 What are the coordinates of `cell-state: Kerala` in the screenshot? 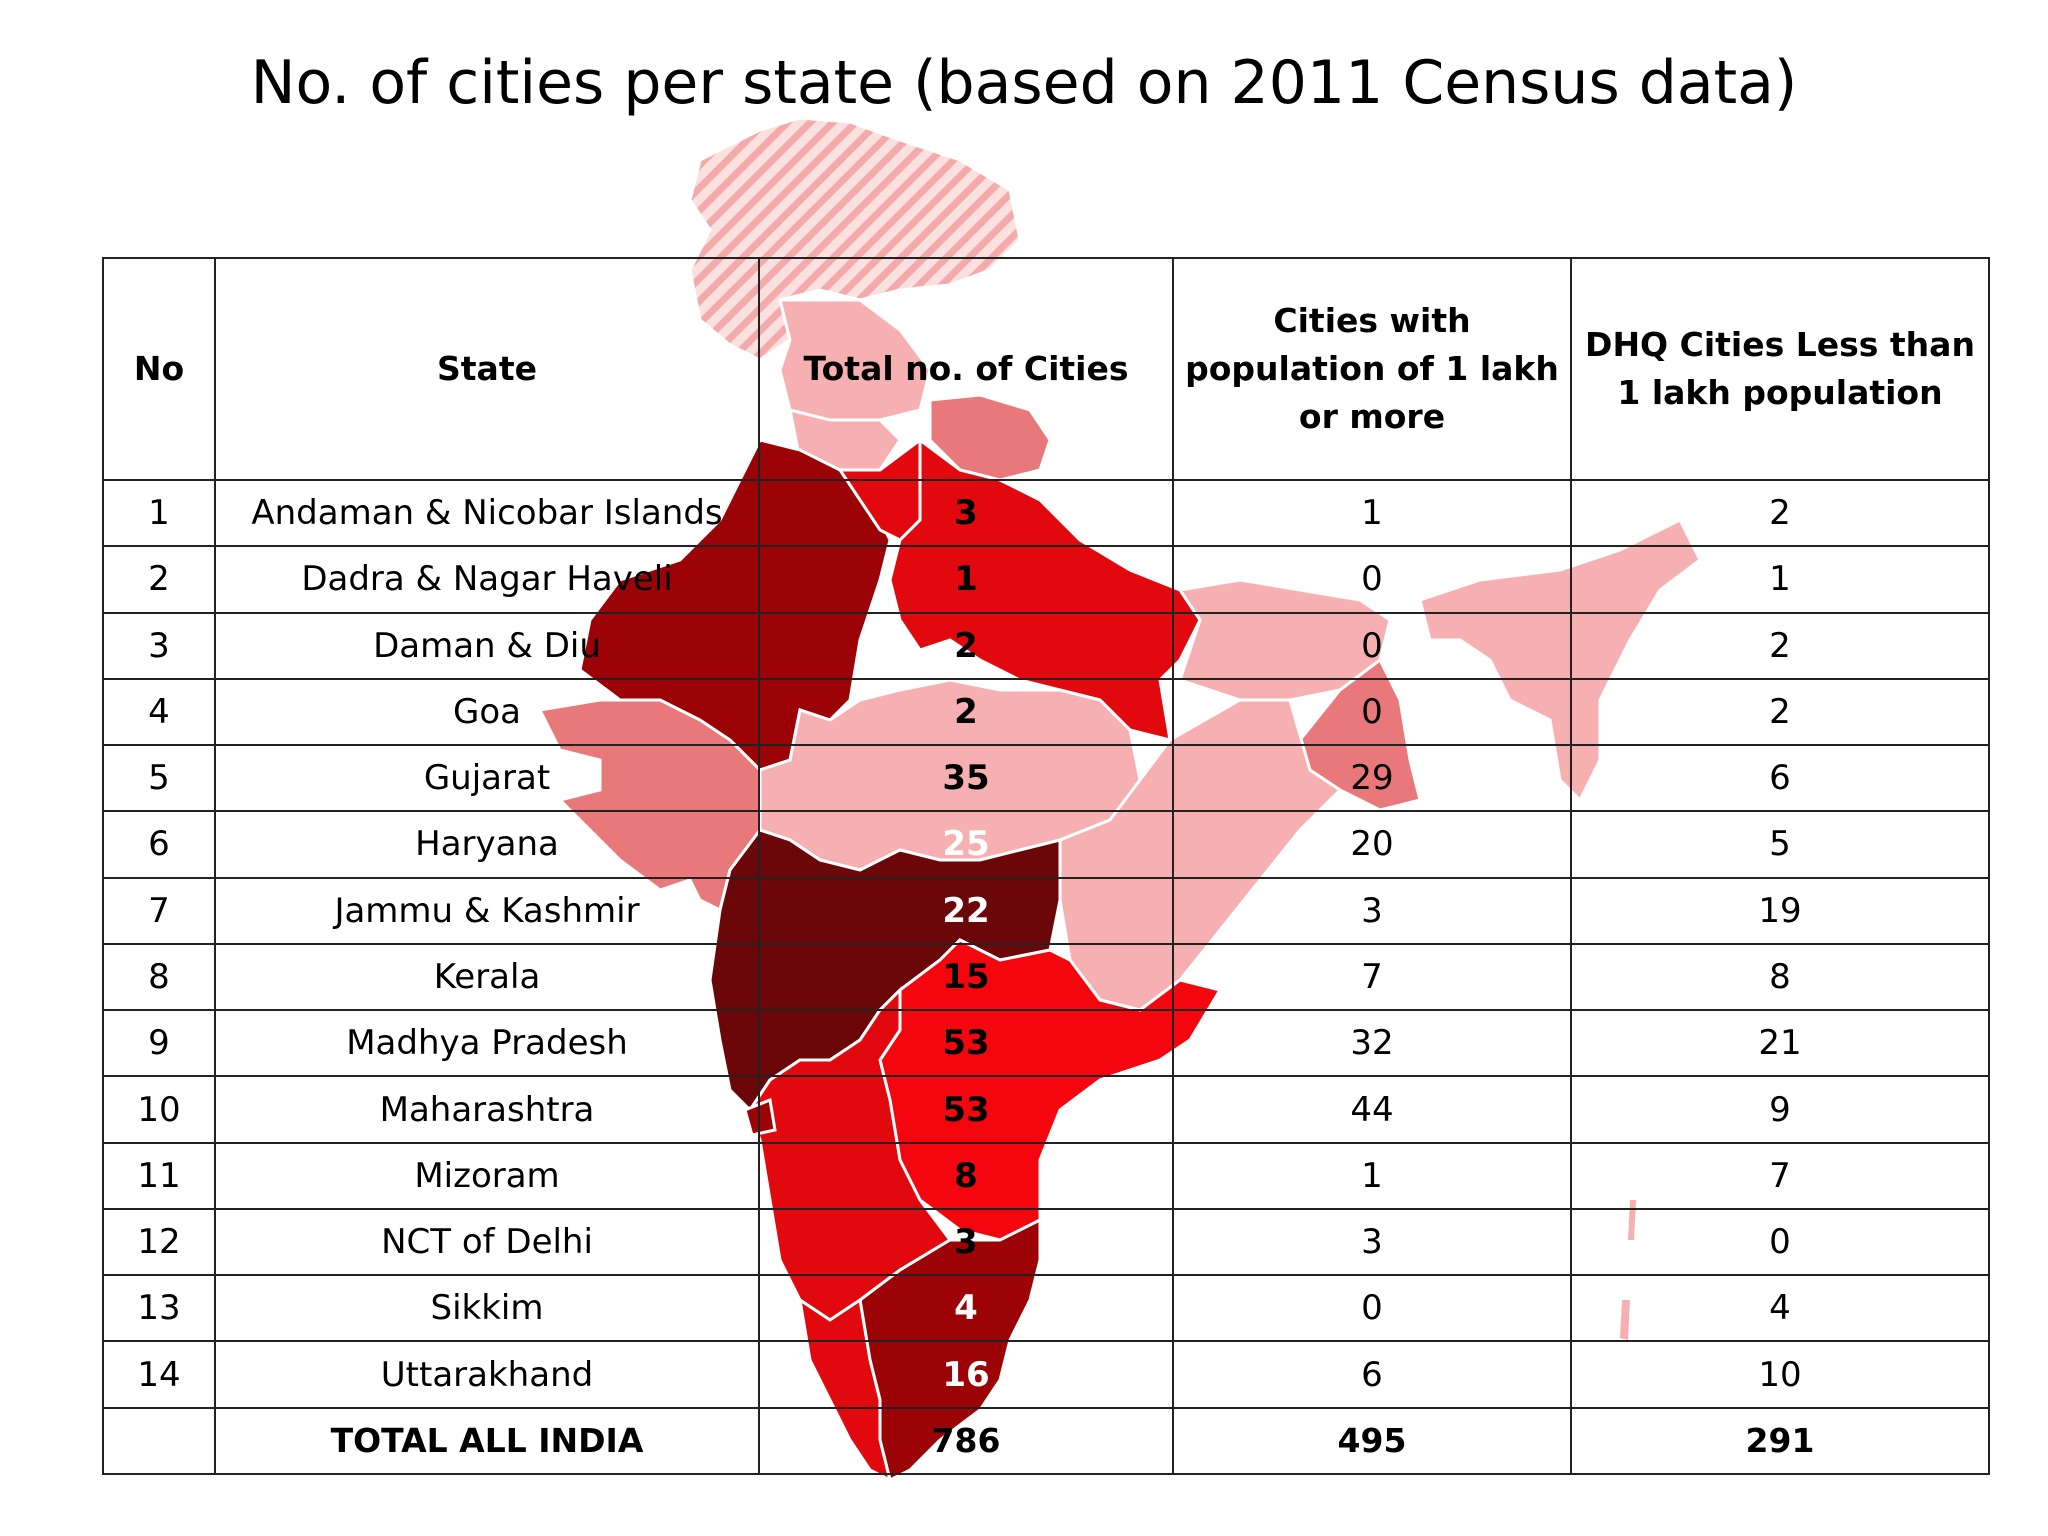 It's located at (487, 977).